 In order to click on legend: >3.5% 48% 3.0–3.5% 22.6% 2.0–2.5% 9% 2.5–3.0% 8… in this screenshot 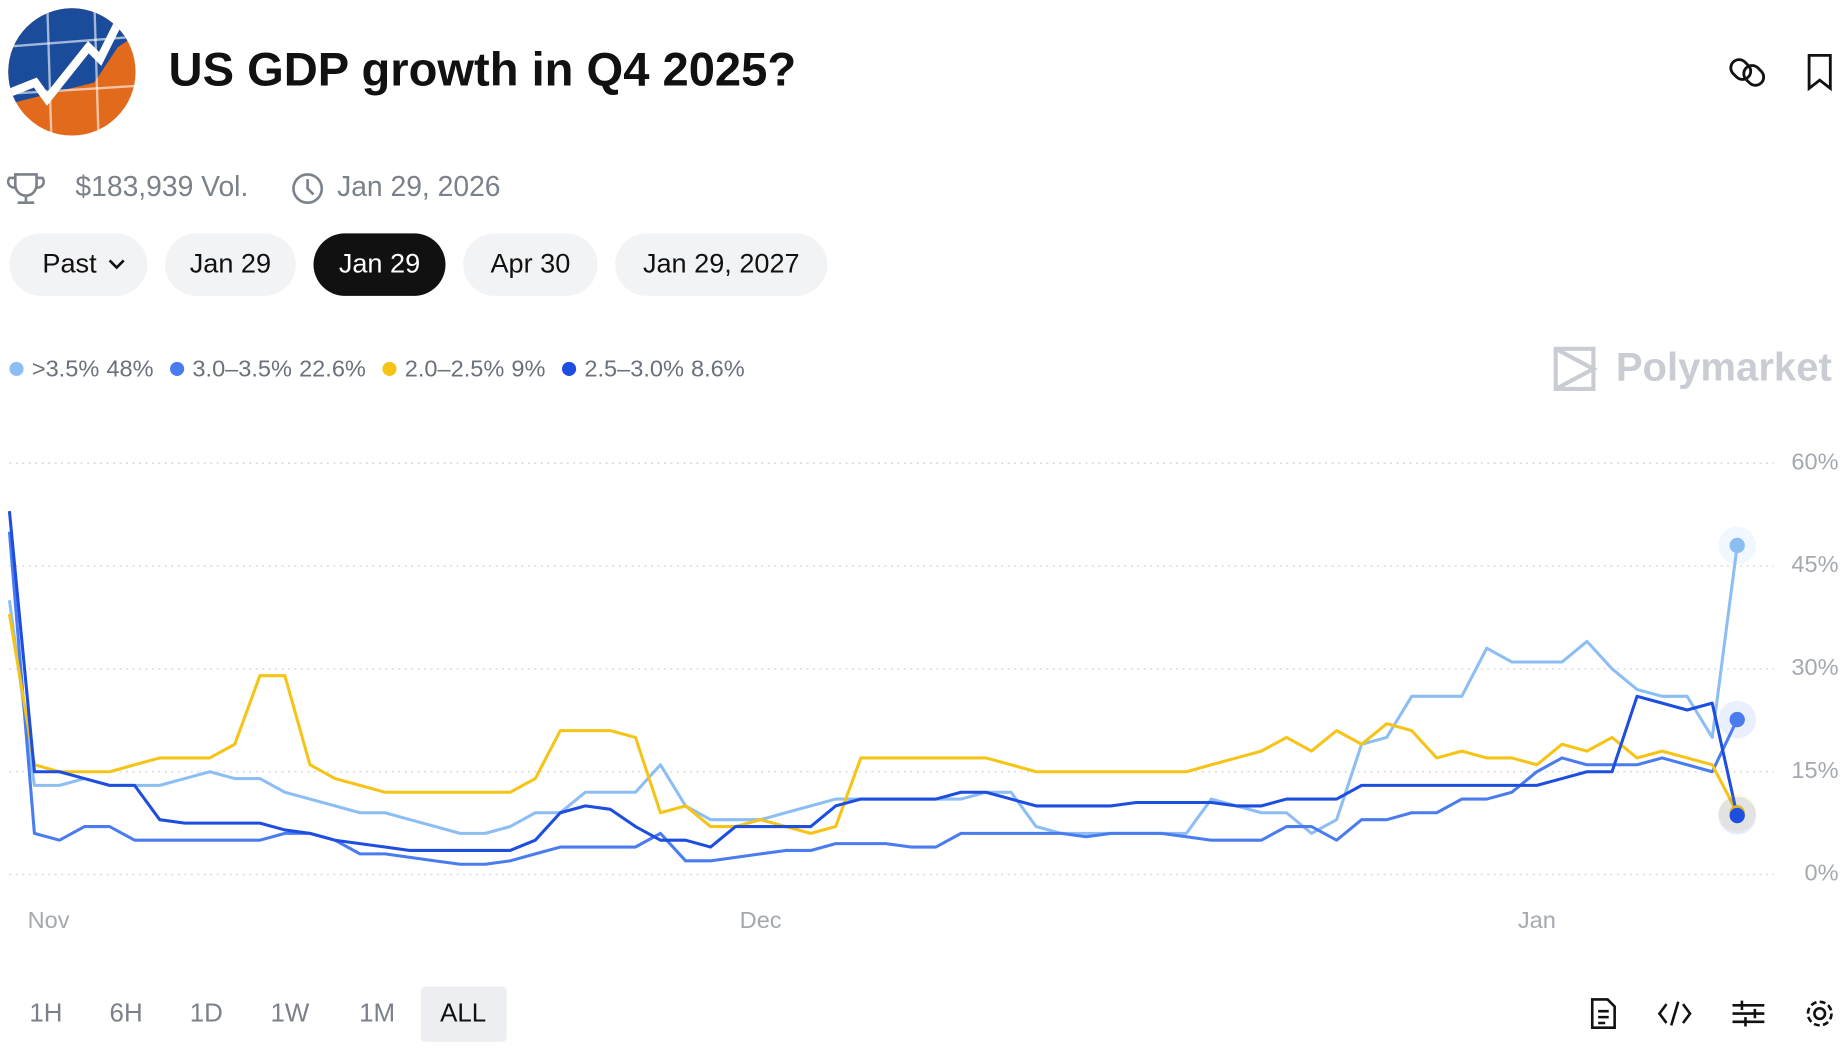, I will do `click(377, 368)`.